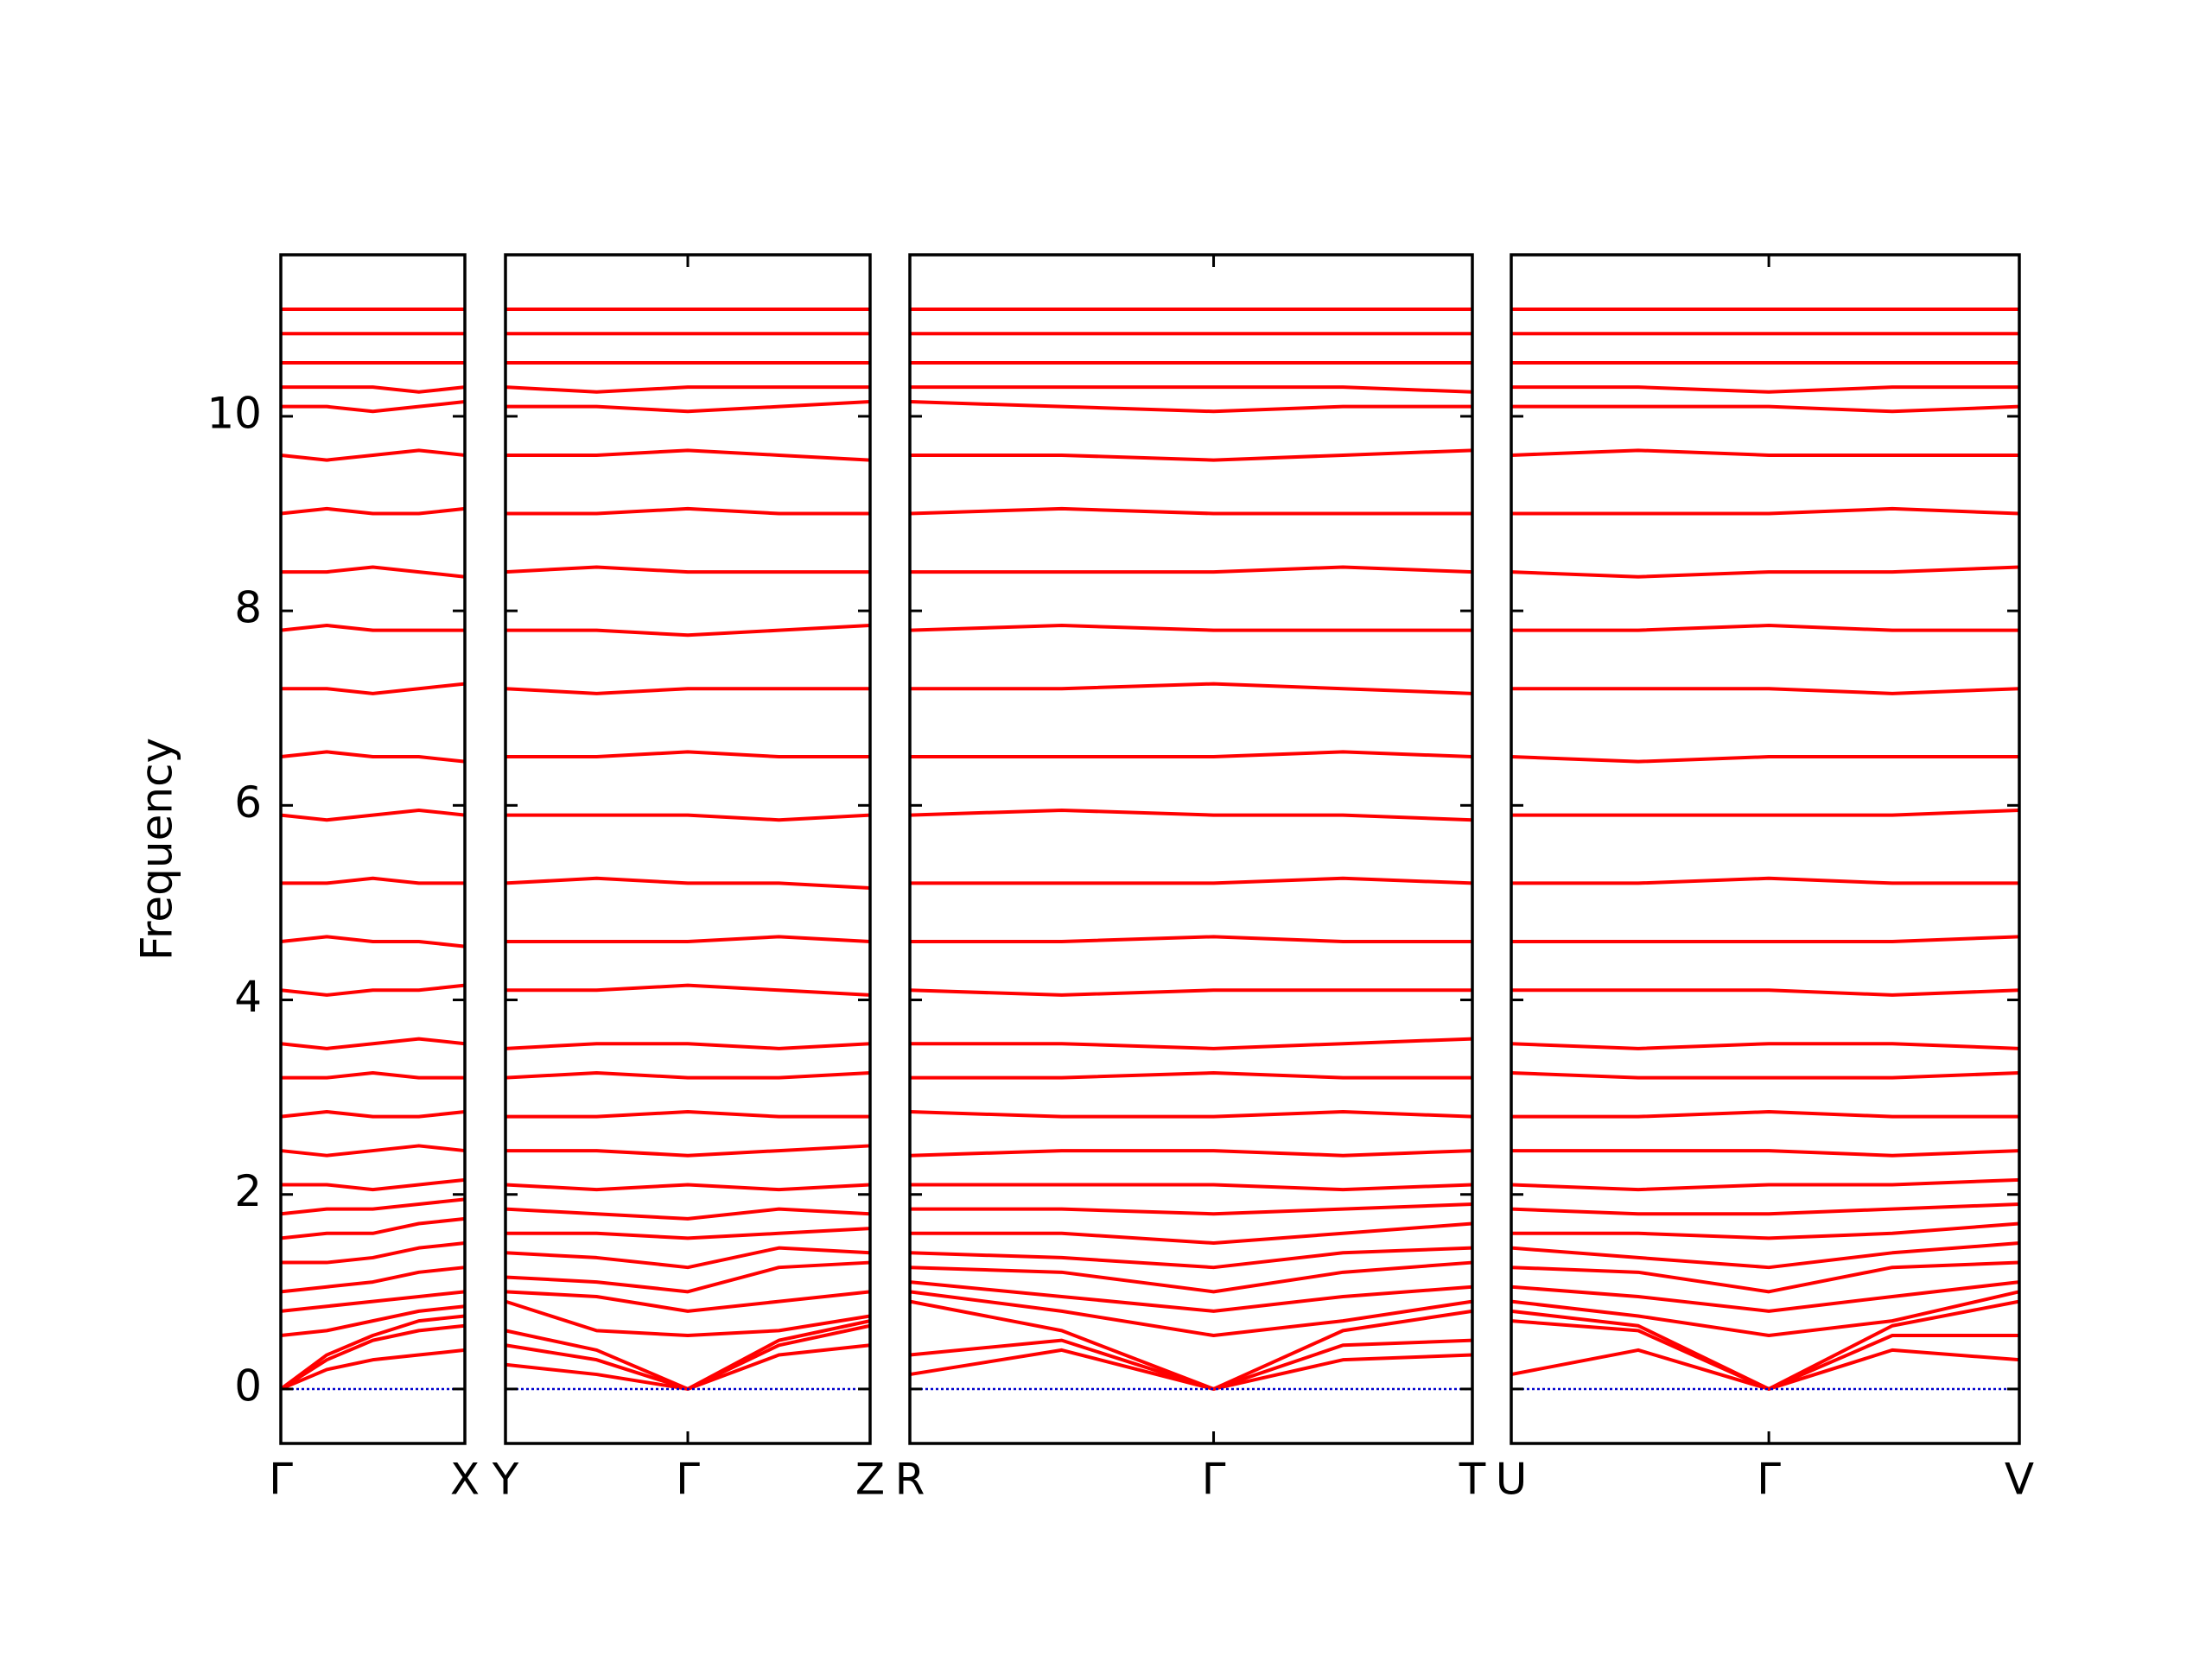  What do you see at coordinates (1472, 1480) in the screenshot?
I see `x-tick-label: T` at bounding box center [1472, 1480].